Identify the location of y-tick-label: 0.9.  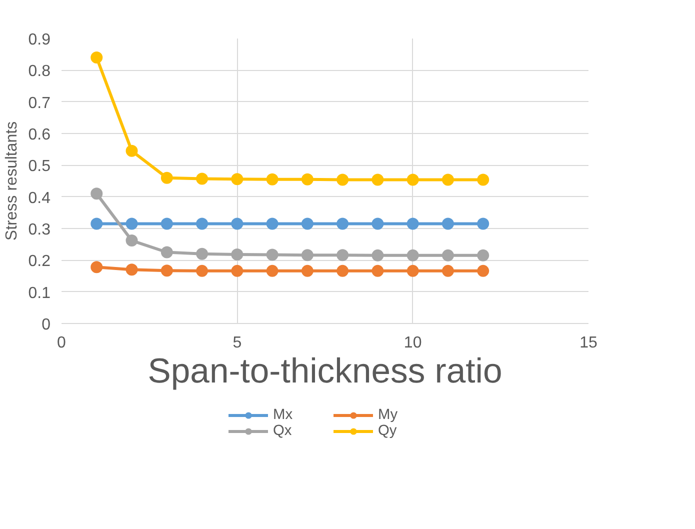
(39, 40).